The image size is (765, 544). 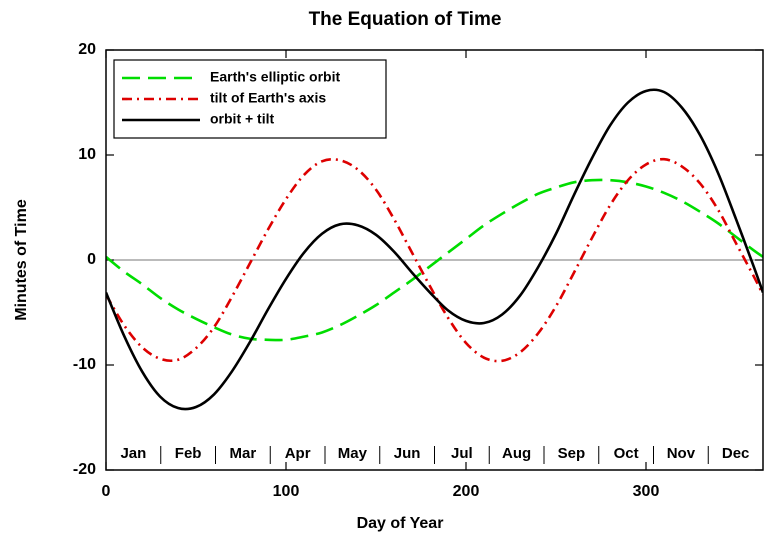 What do you see at coordinates (21, 260) in the screenshot?
I see `y-axis-label: Minutes of Time` at bounding box center [21, 260].